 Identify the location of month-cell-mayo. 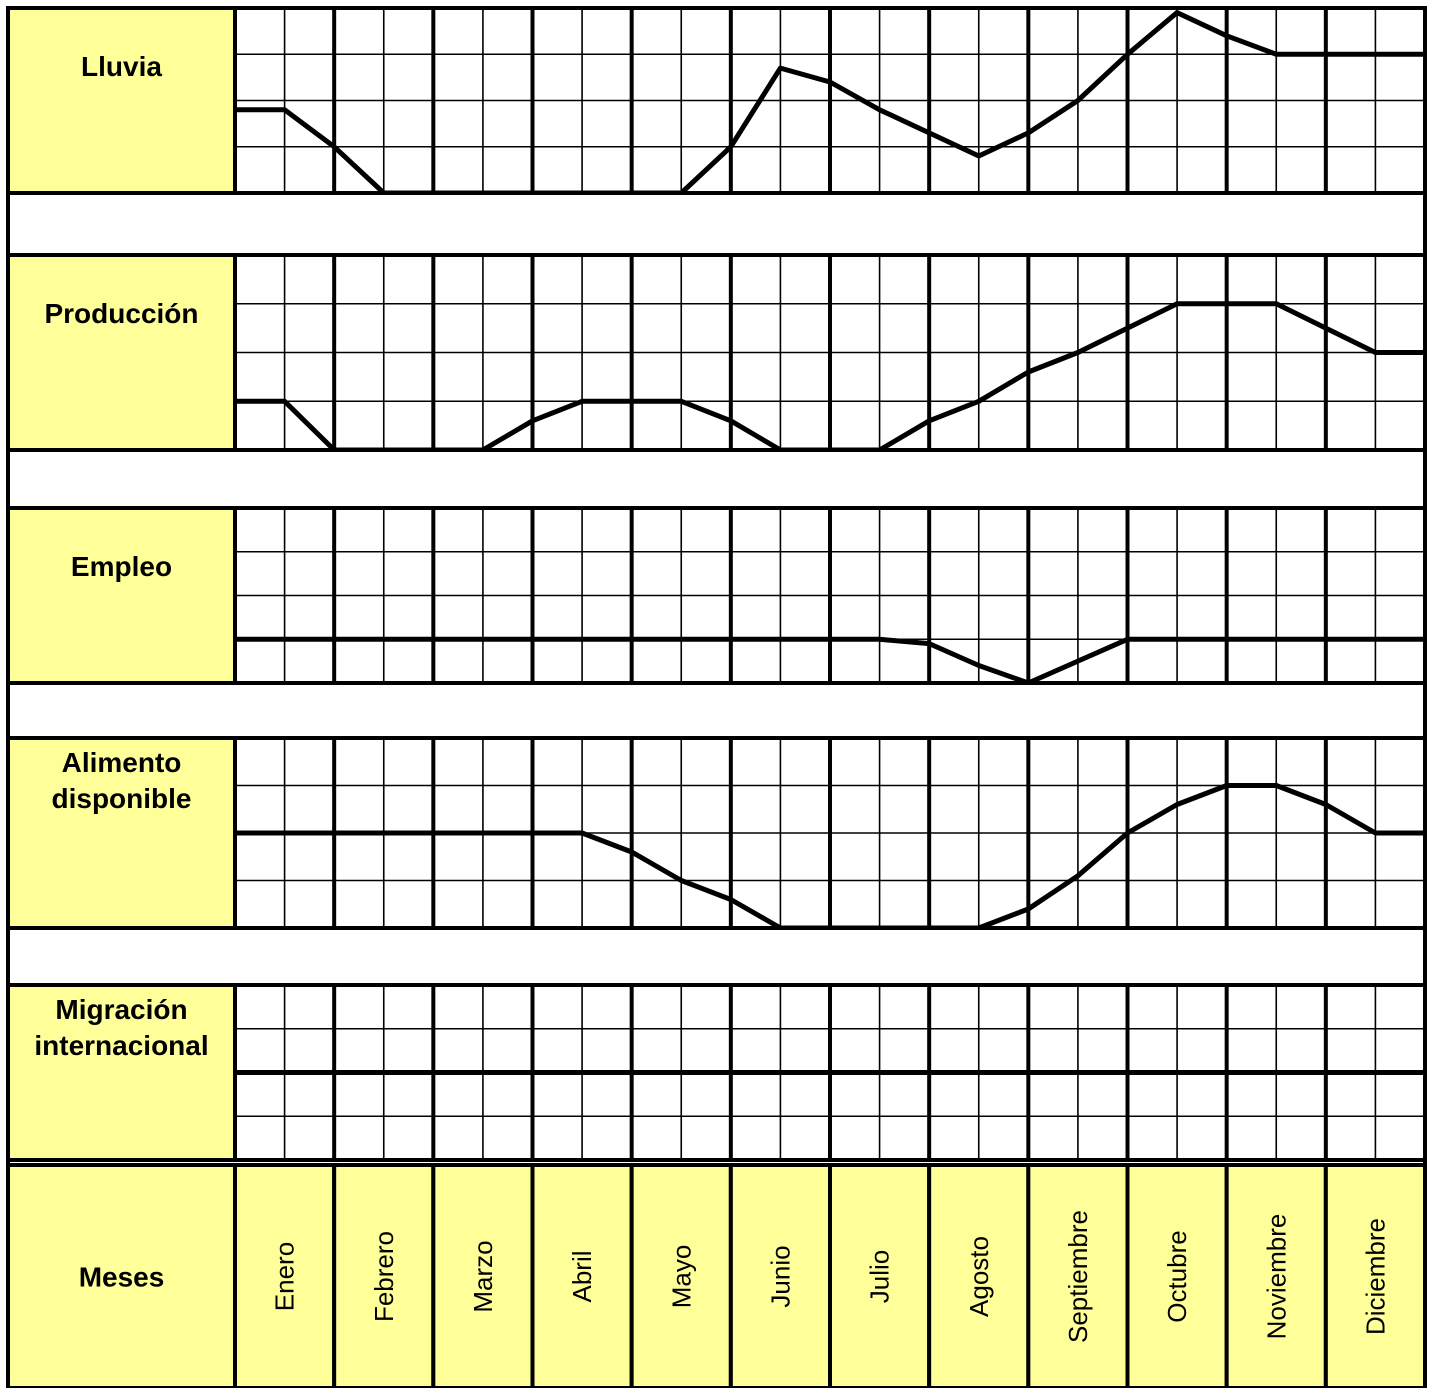
(681, 1275).